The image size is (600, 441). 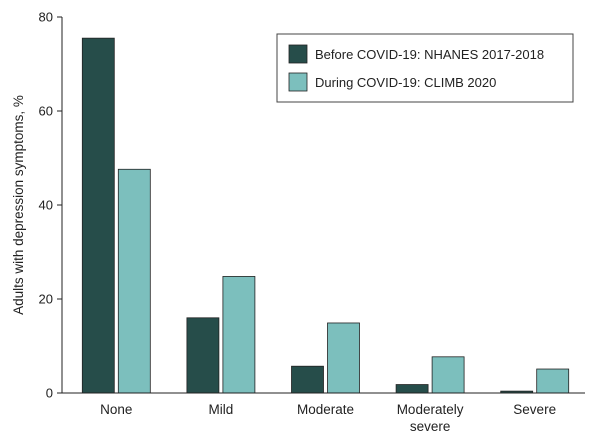 I want to click on x-tick-label: Moderately severe, so click(x=430, y=418).